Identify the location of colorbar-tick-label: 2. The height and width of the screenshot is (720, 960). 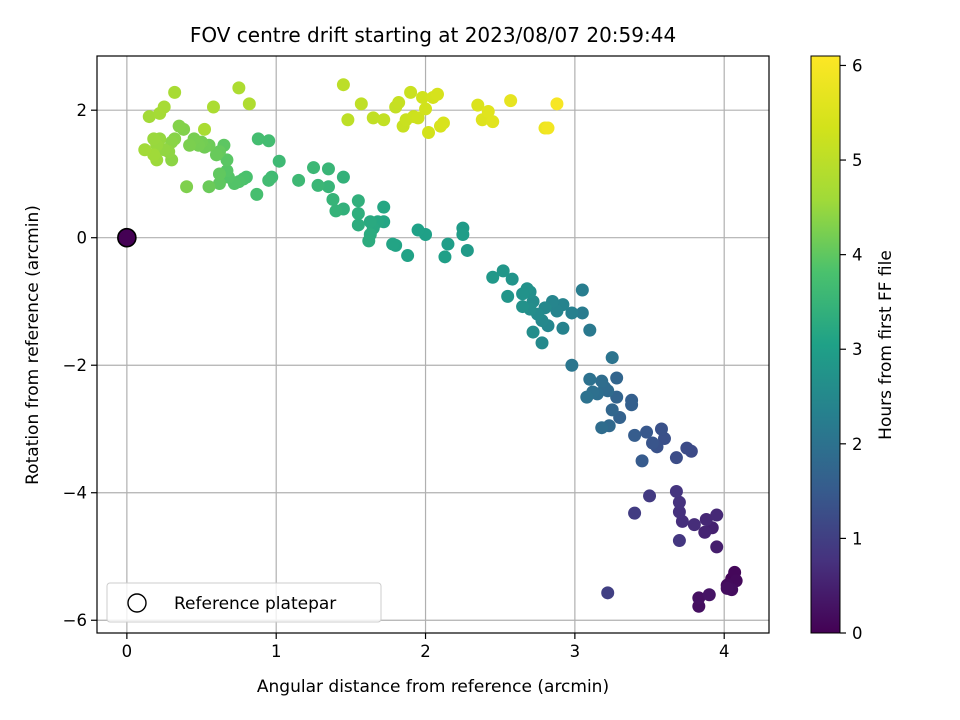
(857, 444).